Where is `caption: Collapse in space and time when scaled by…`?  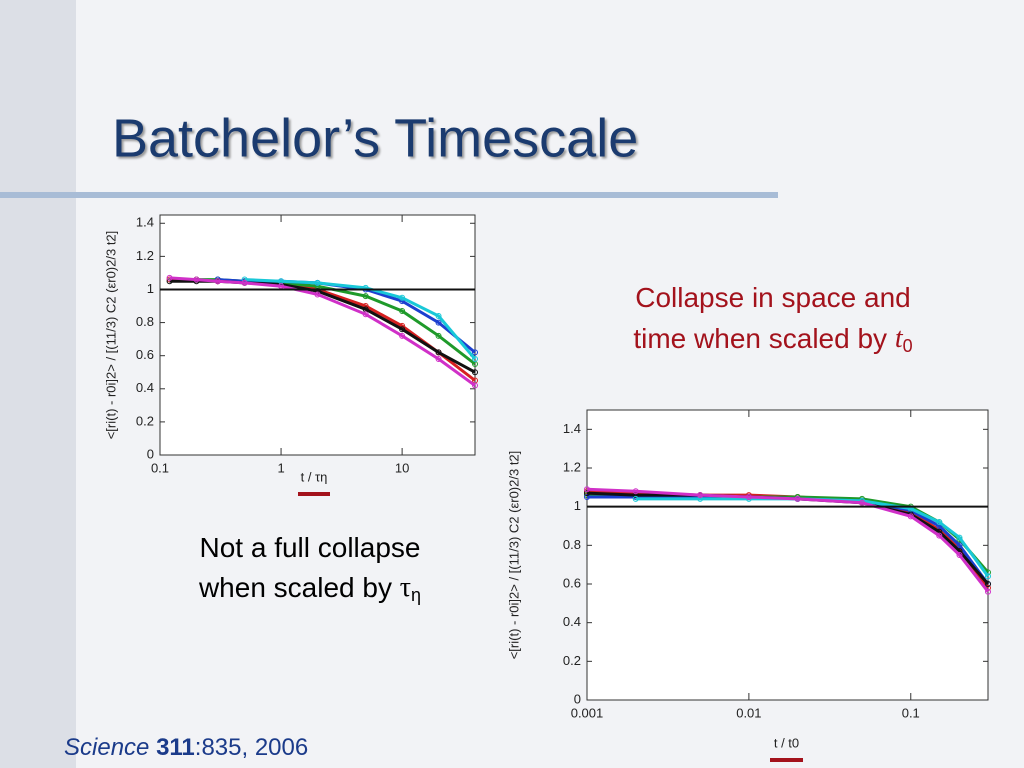 caption: Collapse in space and time when scaled by… is located at coordinates (772, 318).